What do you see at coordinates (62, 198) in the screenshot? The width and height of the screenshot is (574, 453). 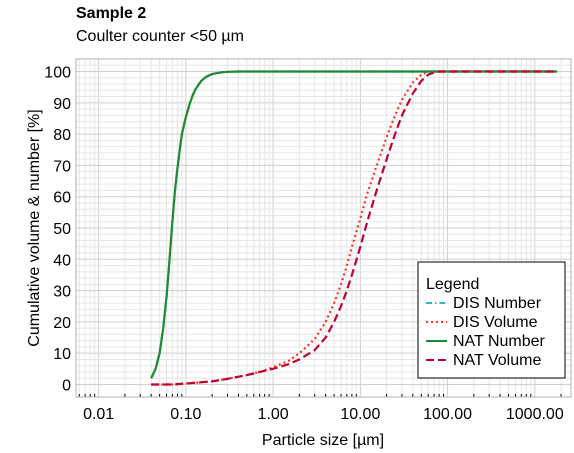 I see `y-tick-label: 60` at bounding box center [62, 198].